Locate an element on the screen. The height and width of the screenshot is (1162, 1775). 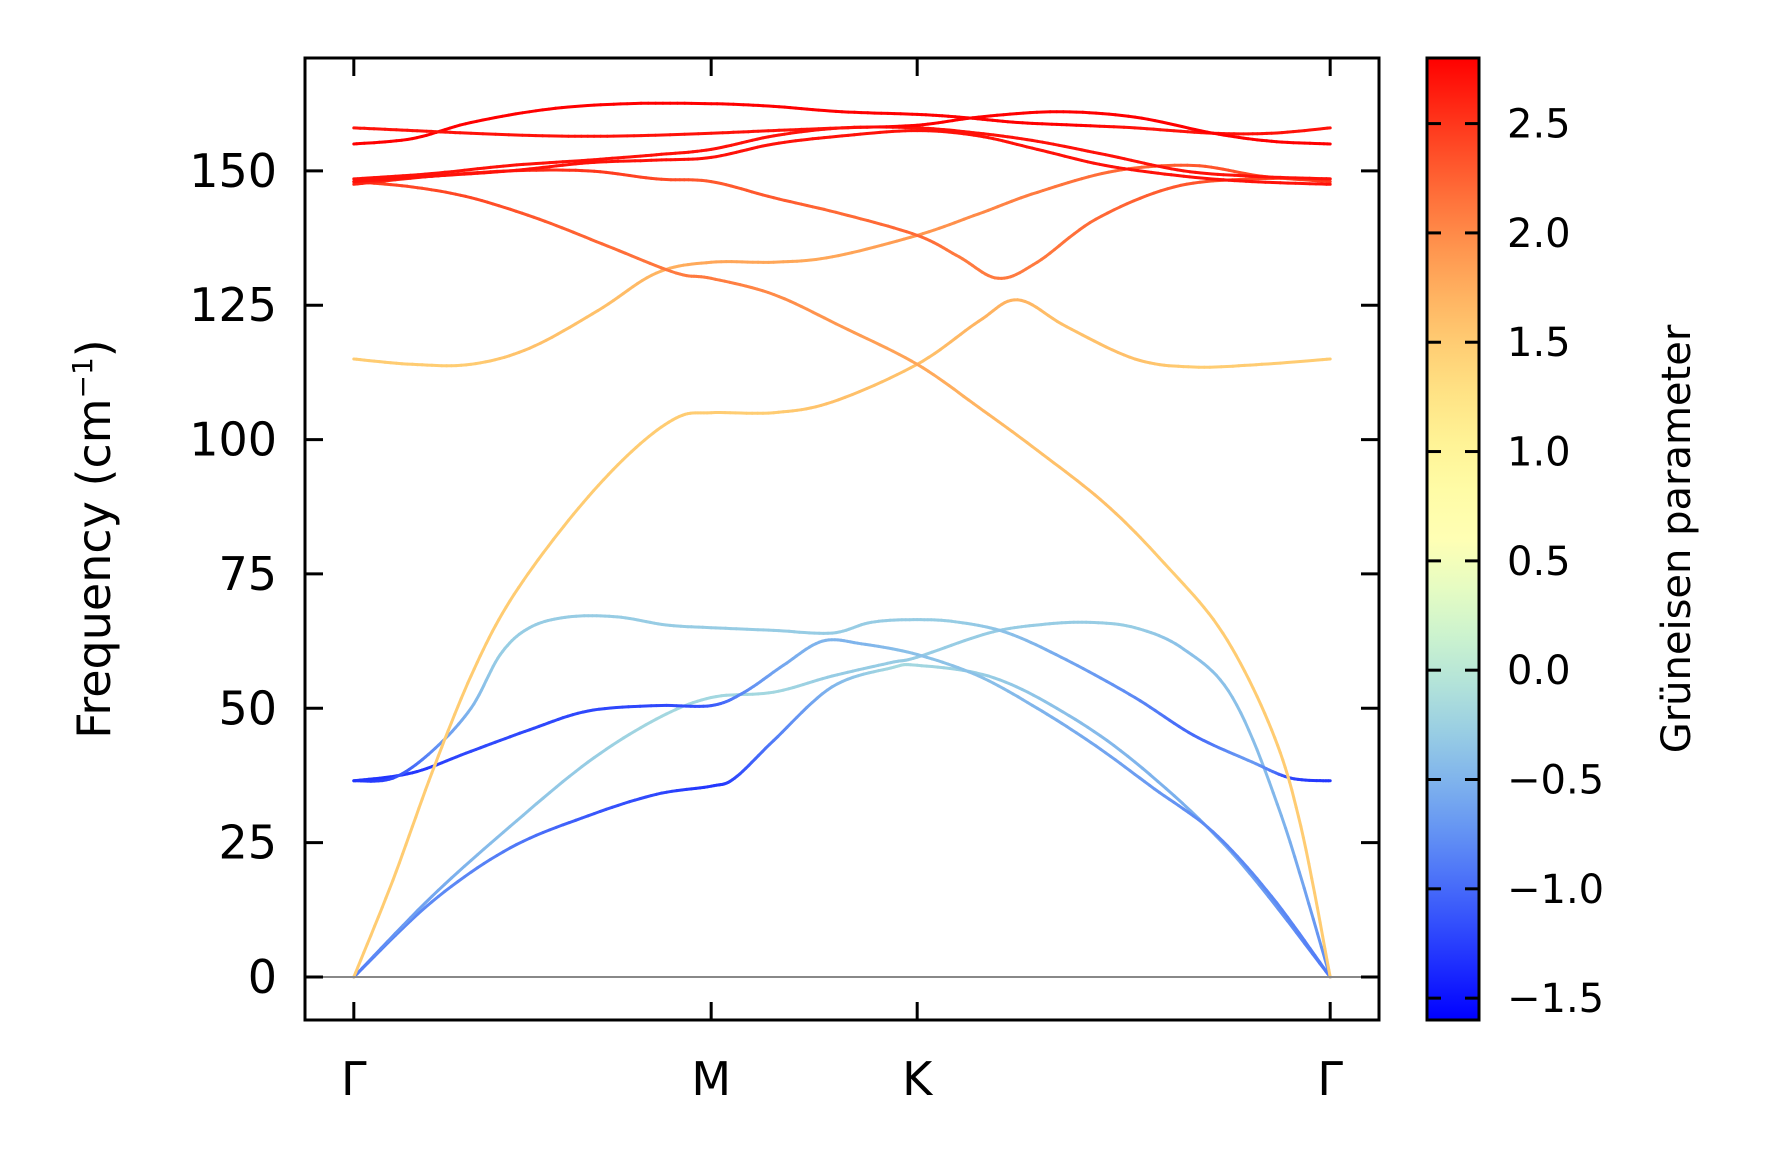
y-axis-label-main: Frequency (cm is located at coordinates (94, 568).